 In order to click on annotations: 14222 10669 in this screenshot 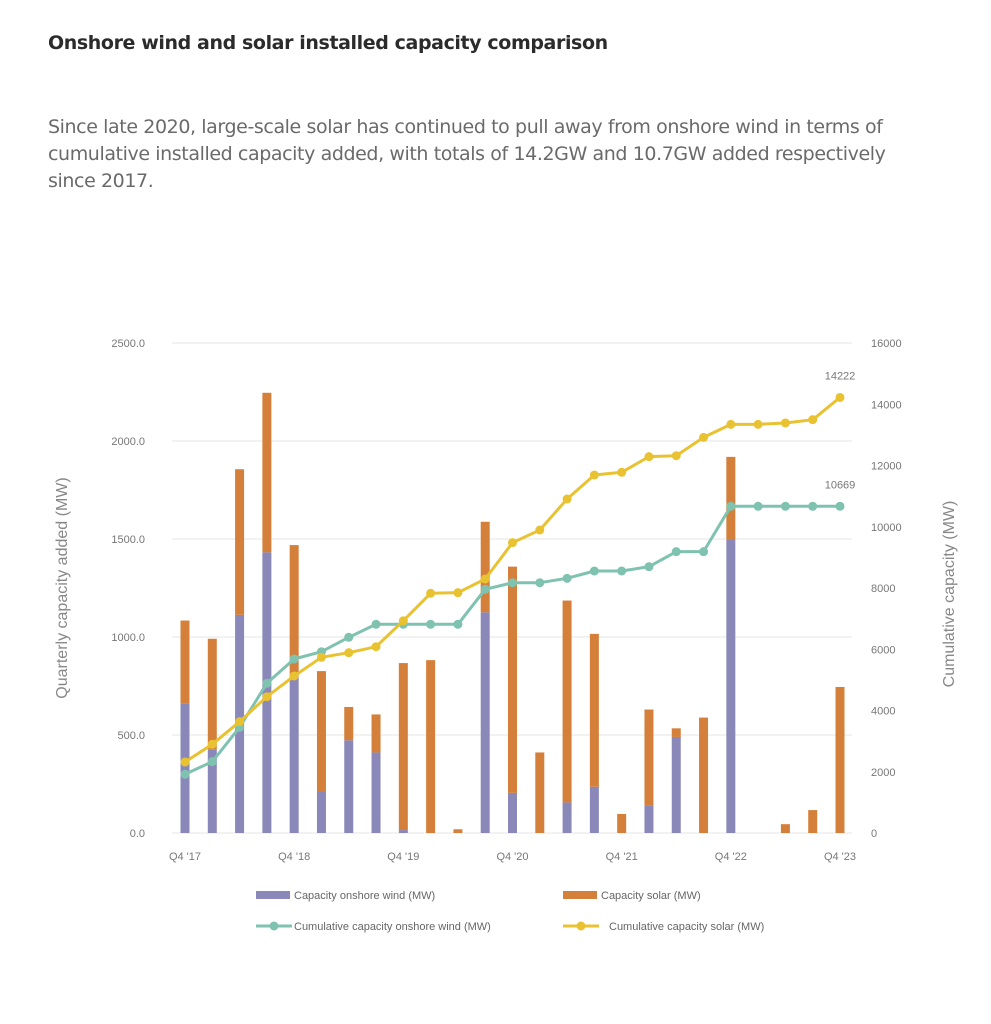, I will do `click(840, 430)`.